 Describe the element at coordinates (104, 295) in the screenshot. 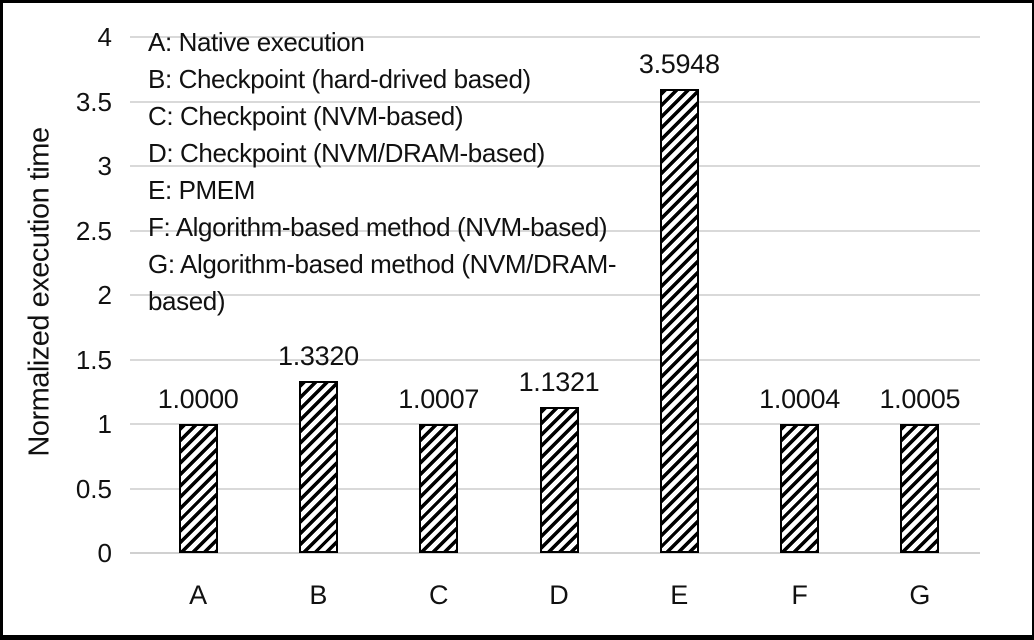

I see `y-tick-label: 2` at that location.